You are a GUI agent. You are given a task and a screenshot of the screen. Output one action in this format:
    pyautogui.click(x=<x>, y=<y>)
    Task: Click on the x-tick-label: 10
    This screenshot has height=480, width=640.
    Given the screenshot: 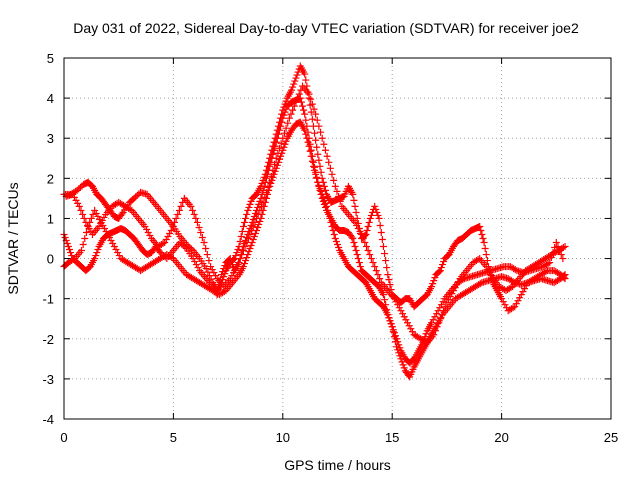 What is the action you would take?
    pyautogui.click(x=283, y=437)
    